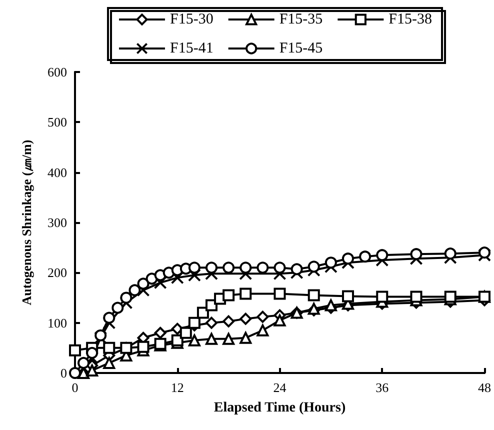  What do you see at coordinates (280, 387) in the screenshot?
I see `x-tick-label: 24` at bounding box center [280, 387].